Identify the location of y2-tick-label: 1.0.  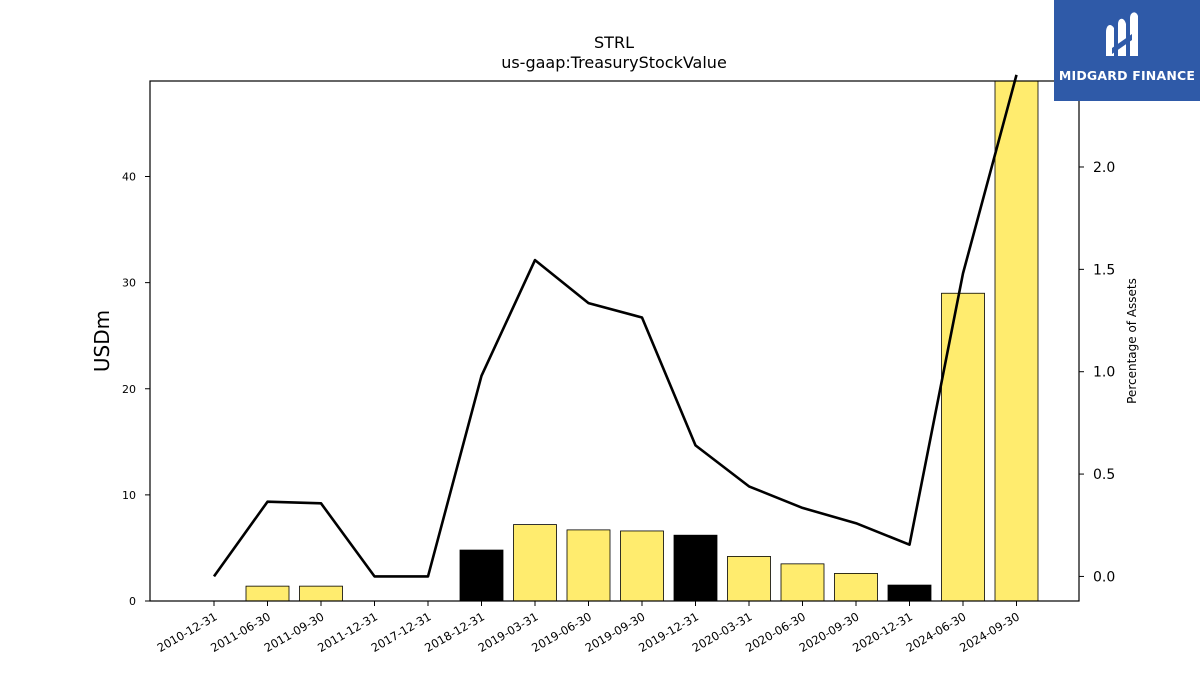
(1104, 373).